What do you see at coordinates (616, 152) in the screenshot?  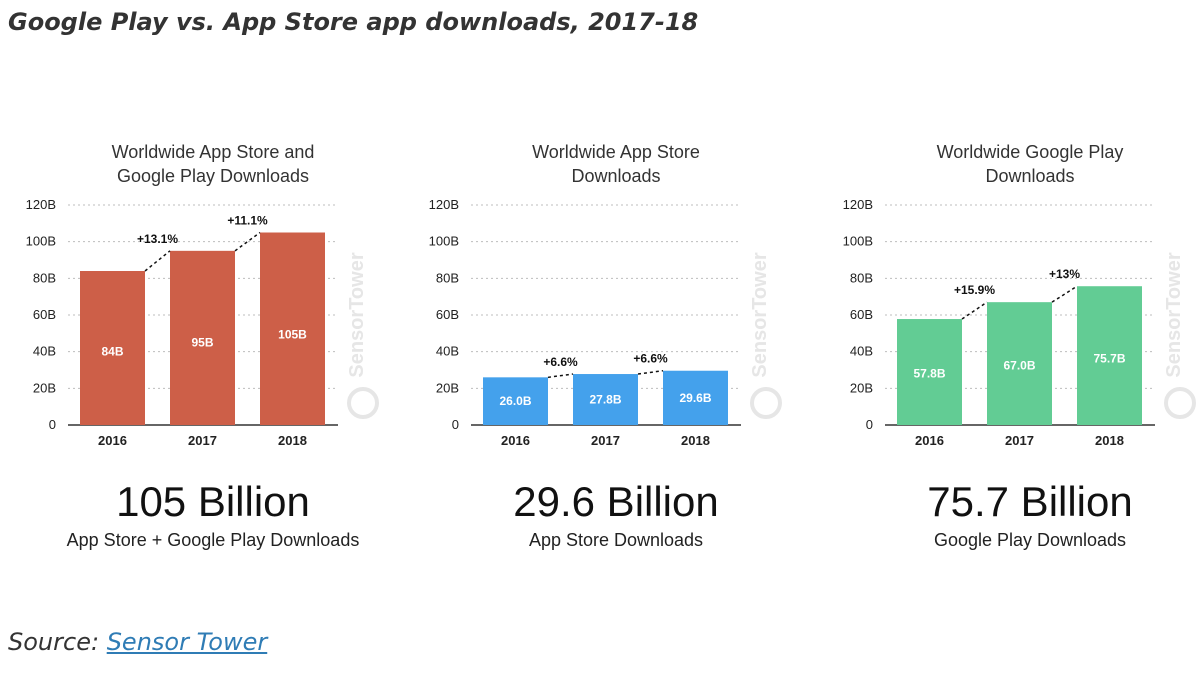 I see `panel-title-line: Worldwide App Store` at bounding box center [616, 152].